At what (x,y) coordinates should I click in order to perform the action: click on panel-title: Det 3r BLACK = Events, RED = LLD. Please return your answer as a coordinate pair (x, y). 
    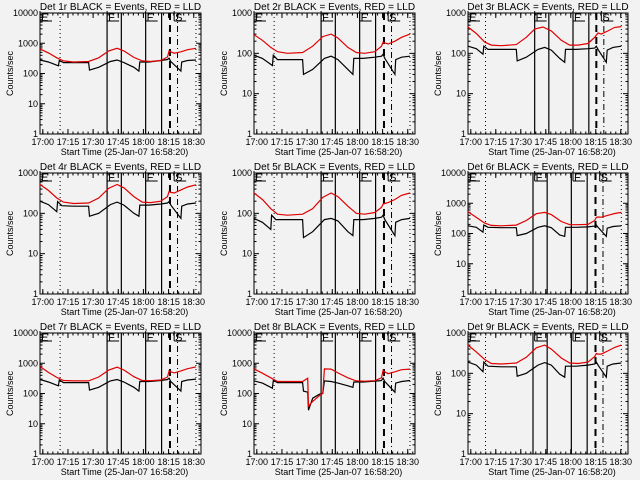
    Looking at the image, I should click on (547, 7).